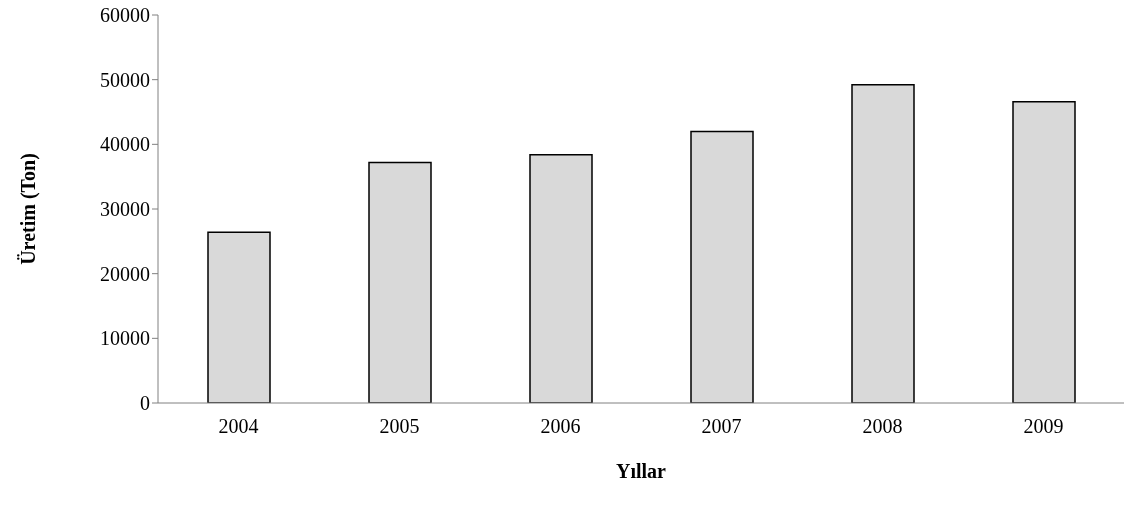 The height and width of the screenshot is (510, 1132). Describe the element at coordinates (125, 144) in the screenshot. I see `y-tick-label: 40000` at that location.